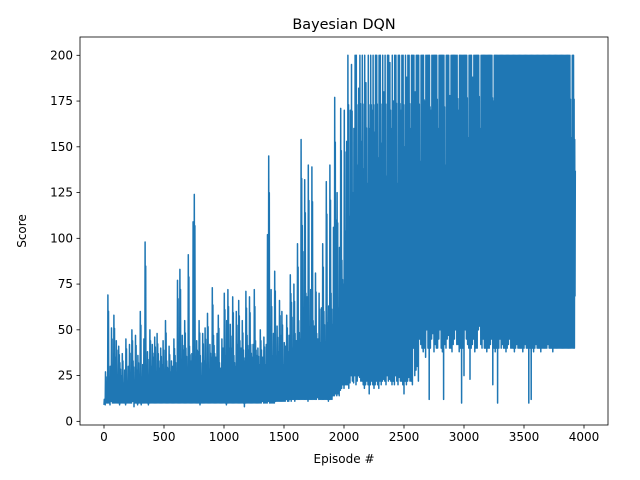 This screenshot has height=480, width=640. What do you see at coordinates (344, 437) in the screenshot?
I see `x-tick-label: 2000` at bounding box center [344, 437].